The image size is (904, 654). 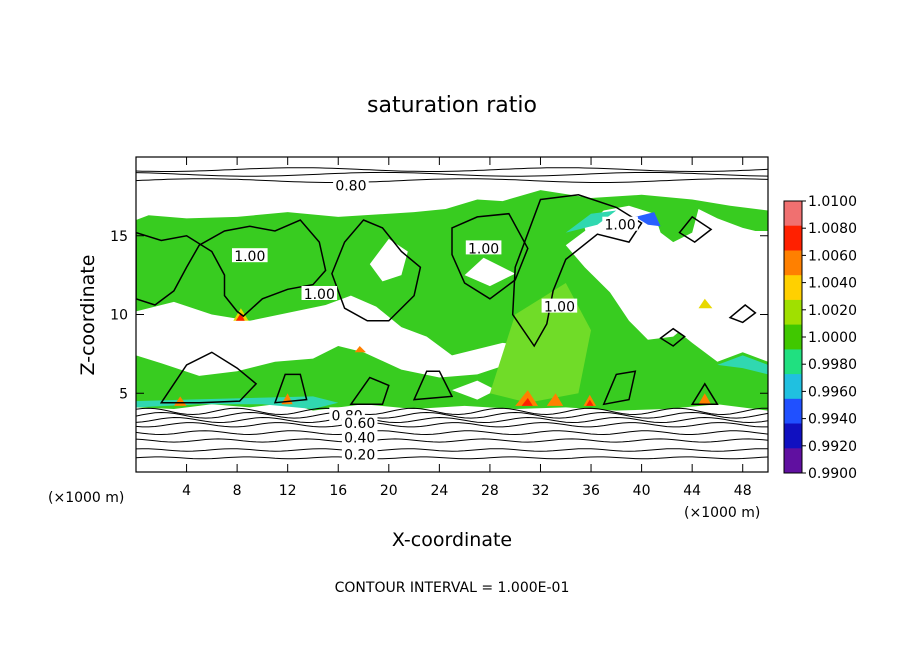 I want to click on contour-label: 0.20, so click(x=359, y=456).